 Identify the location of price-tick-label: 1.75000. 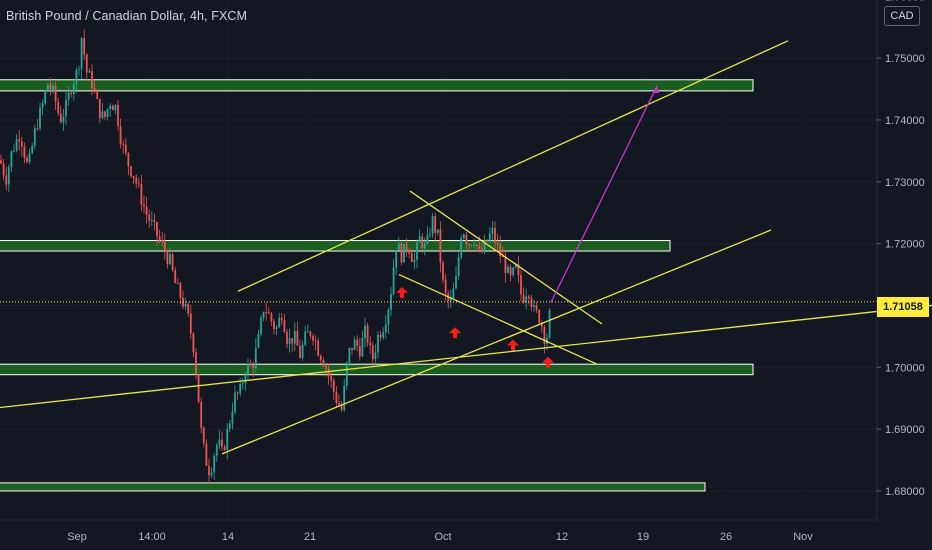
(905, 59).